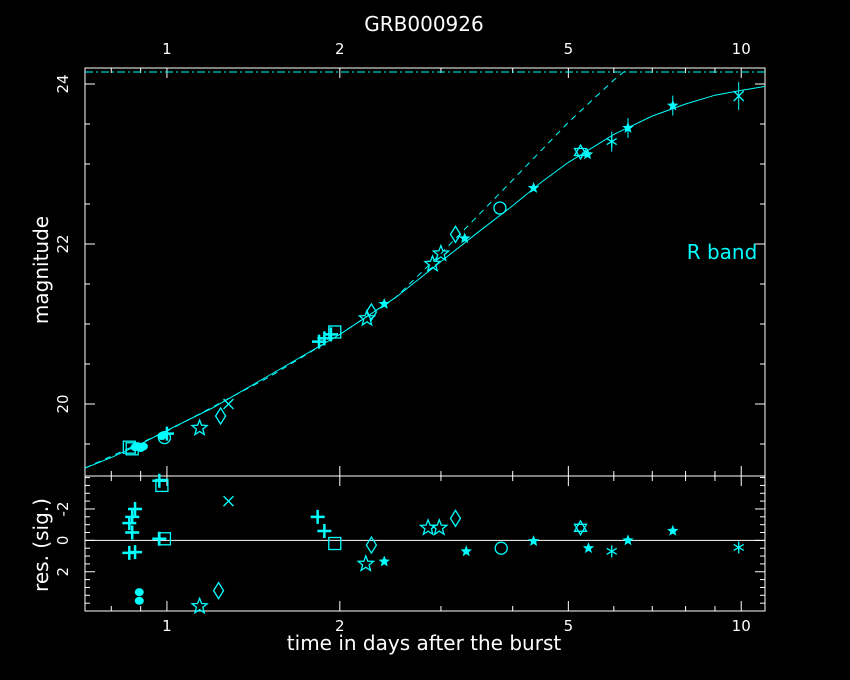 This screenshot has width=850, height=680. What do you see at coordinates (41, 270) in the screenshot?
I see `y-axis-label-top: magnitude` at bounding box center [41, 270].